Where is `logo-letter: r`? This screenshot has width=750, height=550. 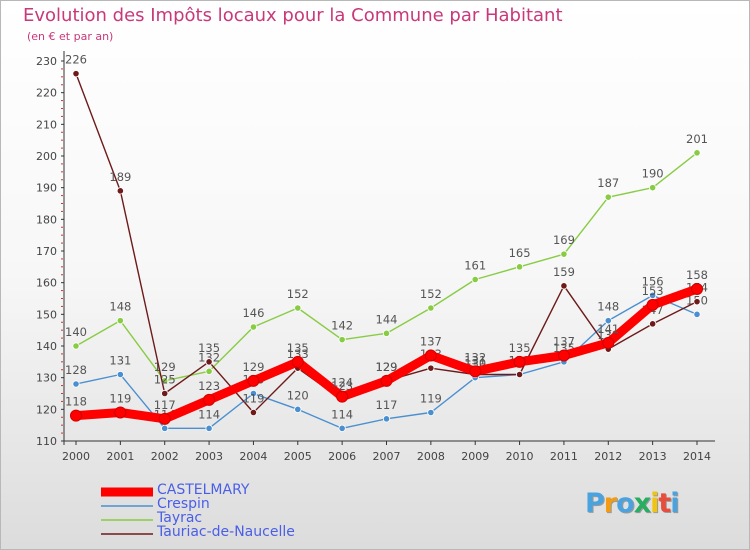 logo-letter: r is located at coordinates (610, 503).